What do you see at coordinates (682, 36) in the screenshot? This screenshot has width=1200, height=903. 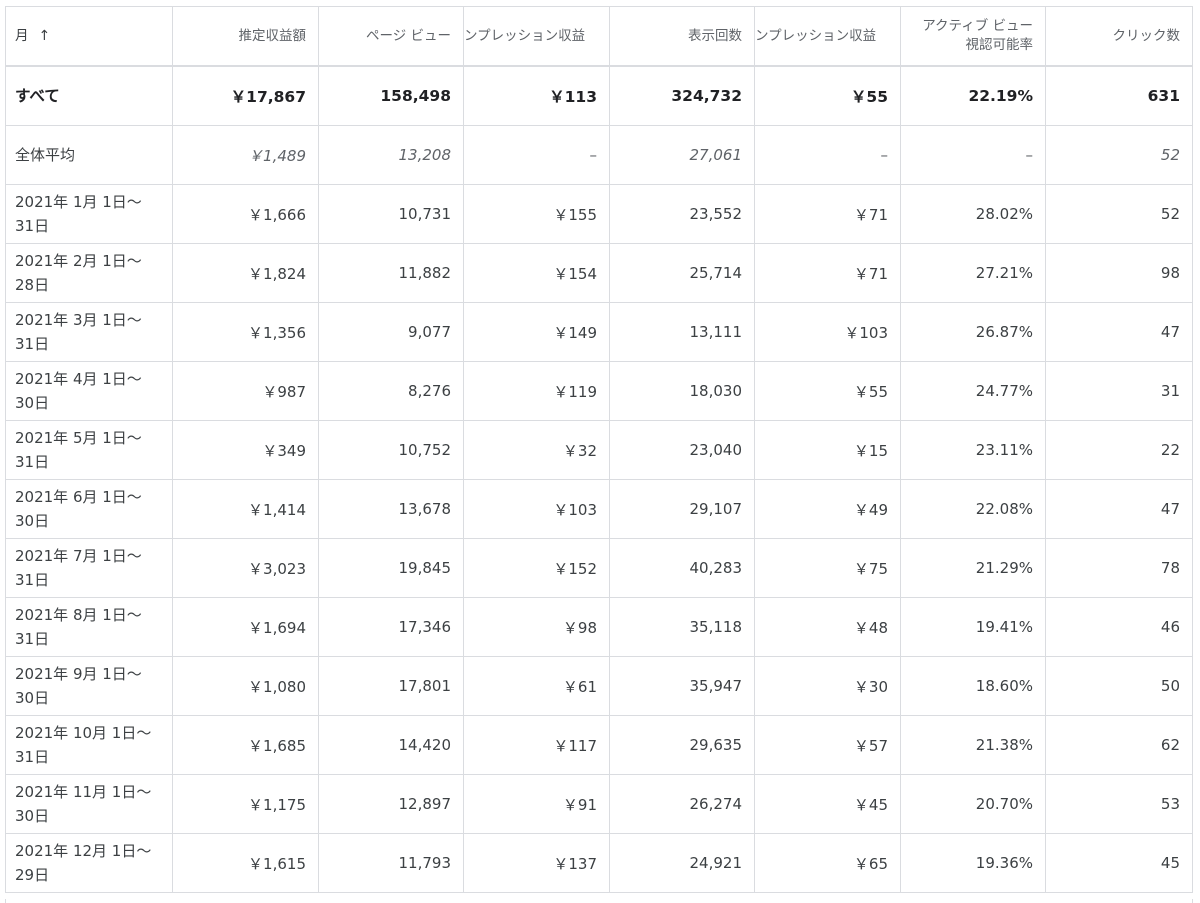 I see `column-header-impressions: 表示回数` at bounding box center [682, 36].